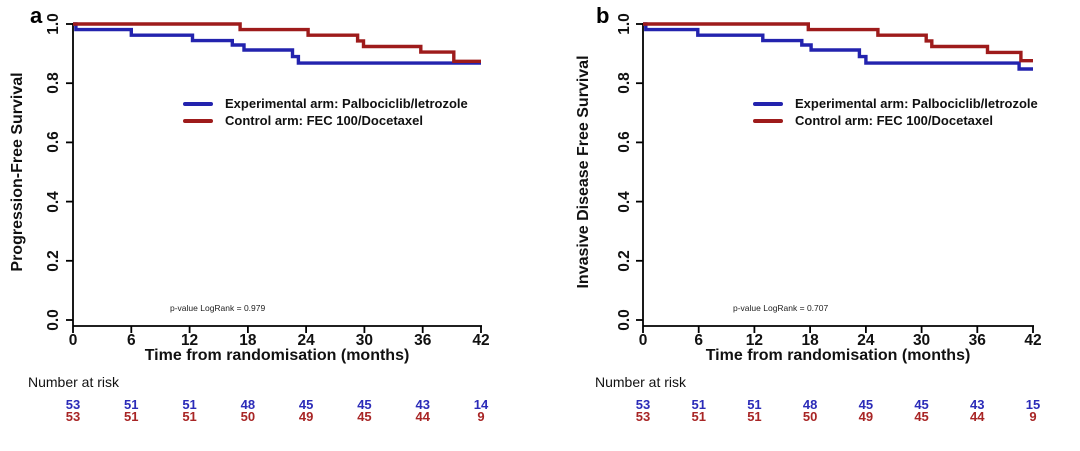 This screenshot has height=451, width=1080. Describe the element at coordinates (781, 308) in the screenshot. I see `pvalue-annotation: p-value LogRank = 0.707` at that location.